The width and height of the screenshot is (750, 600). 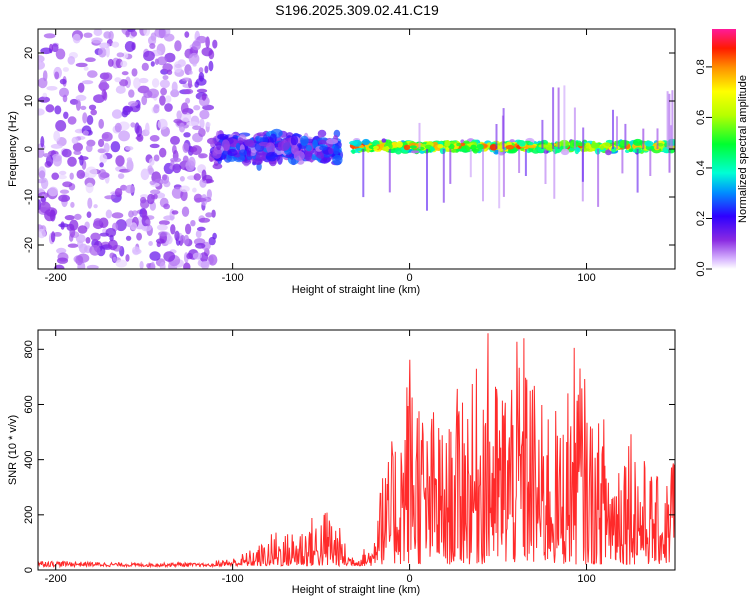 What do you see at coordinates (56, 278) in the screenshot?
I see `spectrogram-x-tick-label: -200` at bounding box center [56, 278].